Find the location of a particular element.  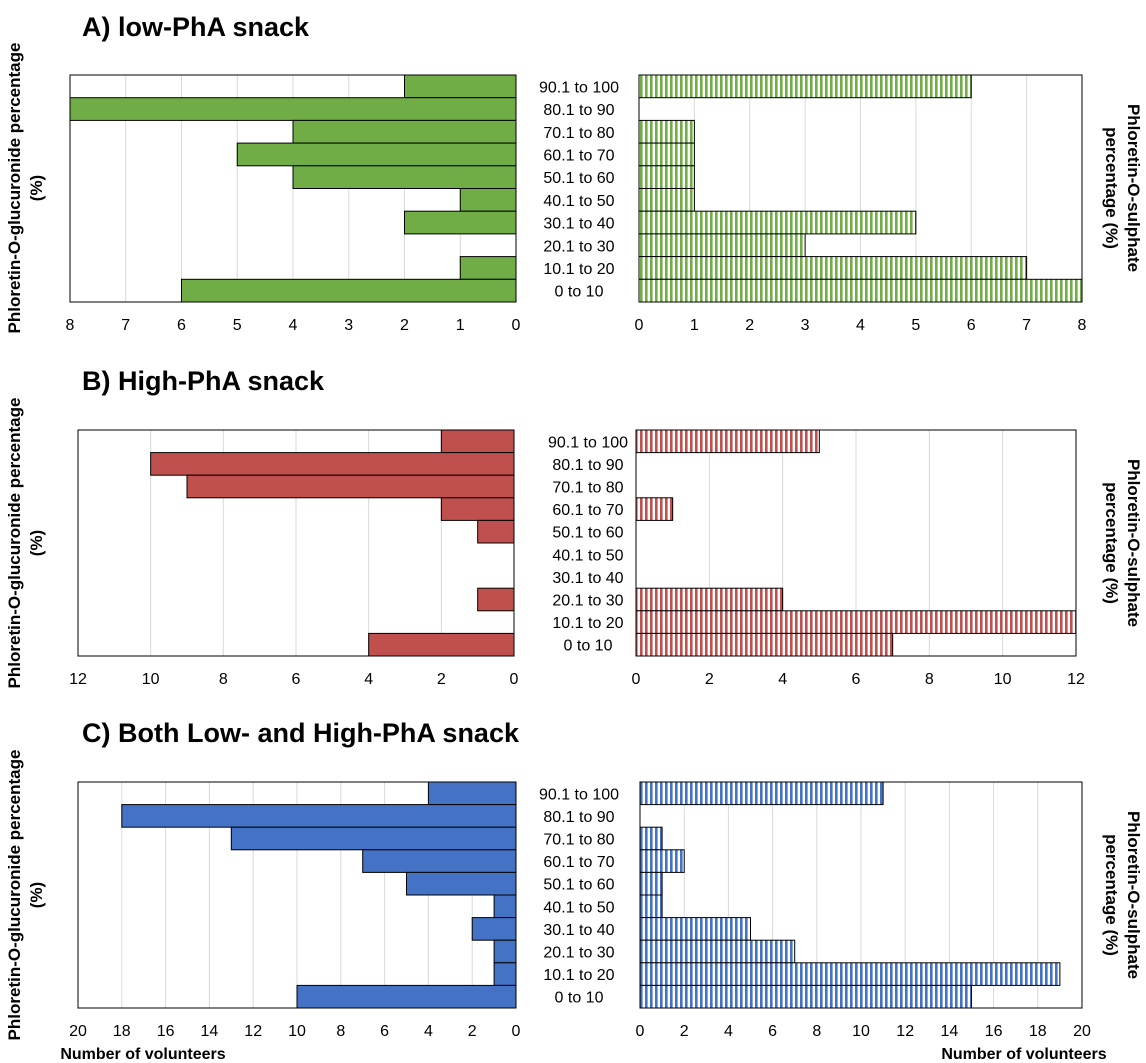

panel-c-left-tick-label: 10 is located at coordinates (297, 1031).